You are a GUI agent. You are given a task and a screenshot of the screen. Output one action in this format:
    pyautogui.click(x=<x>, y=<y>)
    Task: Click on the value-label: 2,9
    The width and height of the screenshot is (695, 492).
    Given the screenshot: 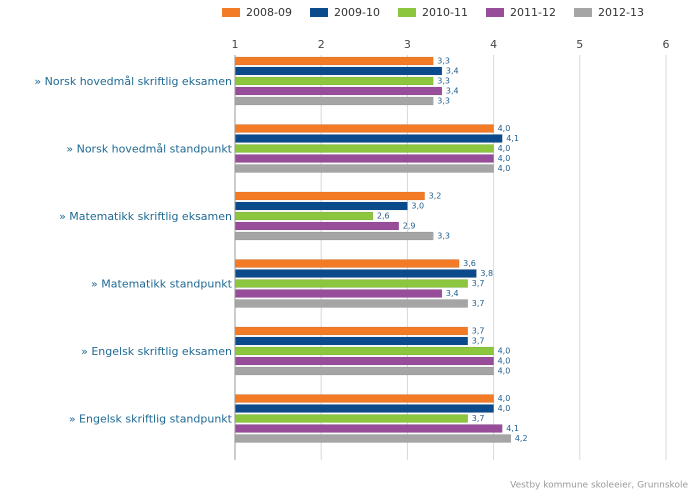 What is the action you would take?
    pyautogui.click(x=409, y=226)
    